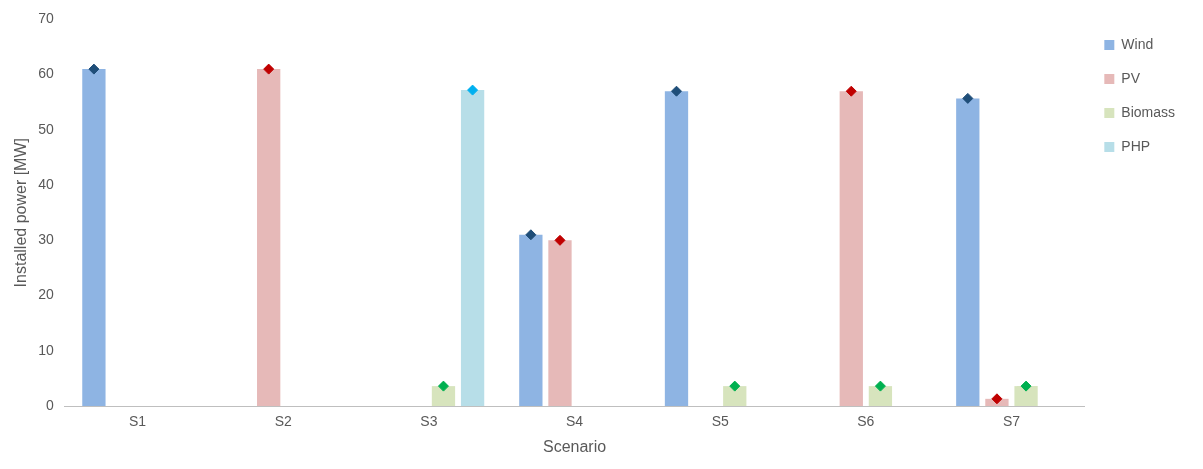  I want to click on y-tick-label: 50, so click(46, 128).